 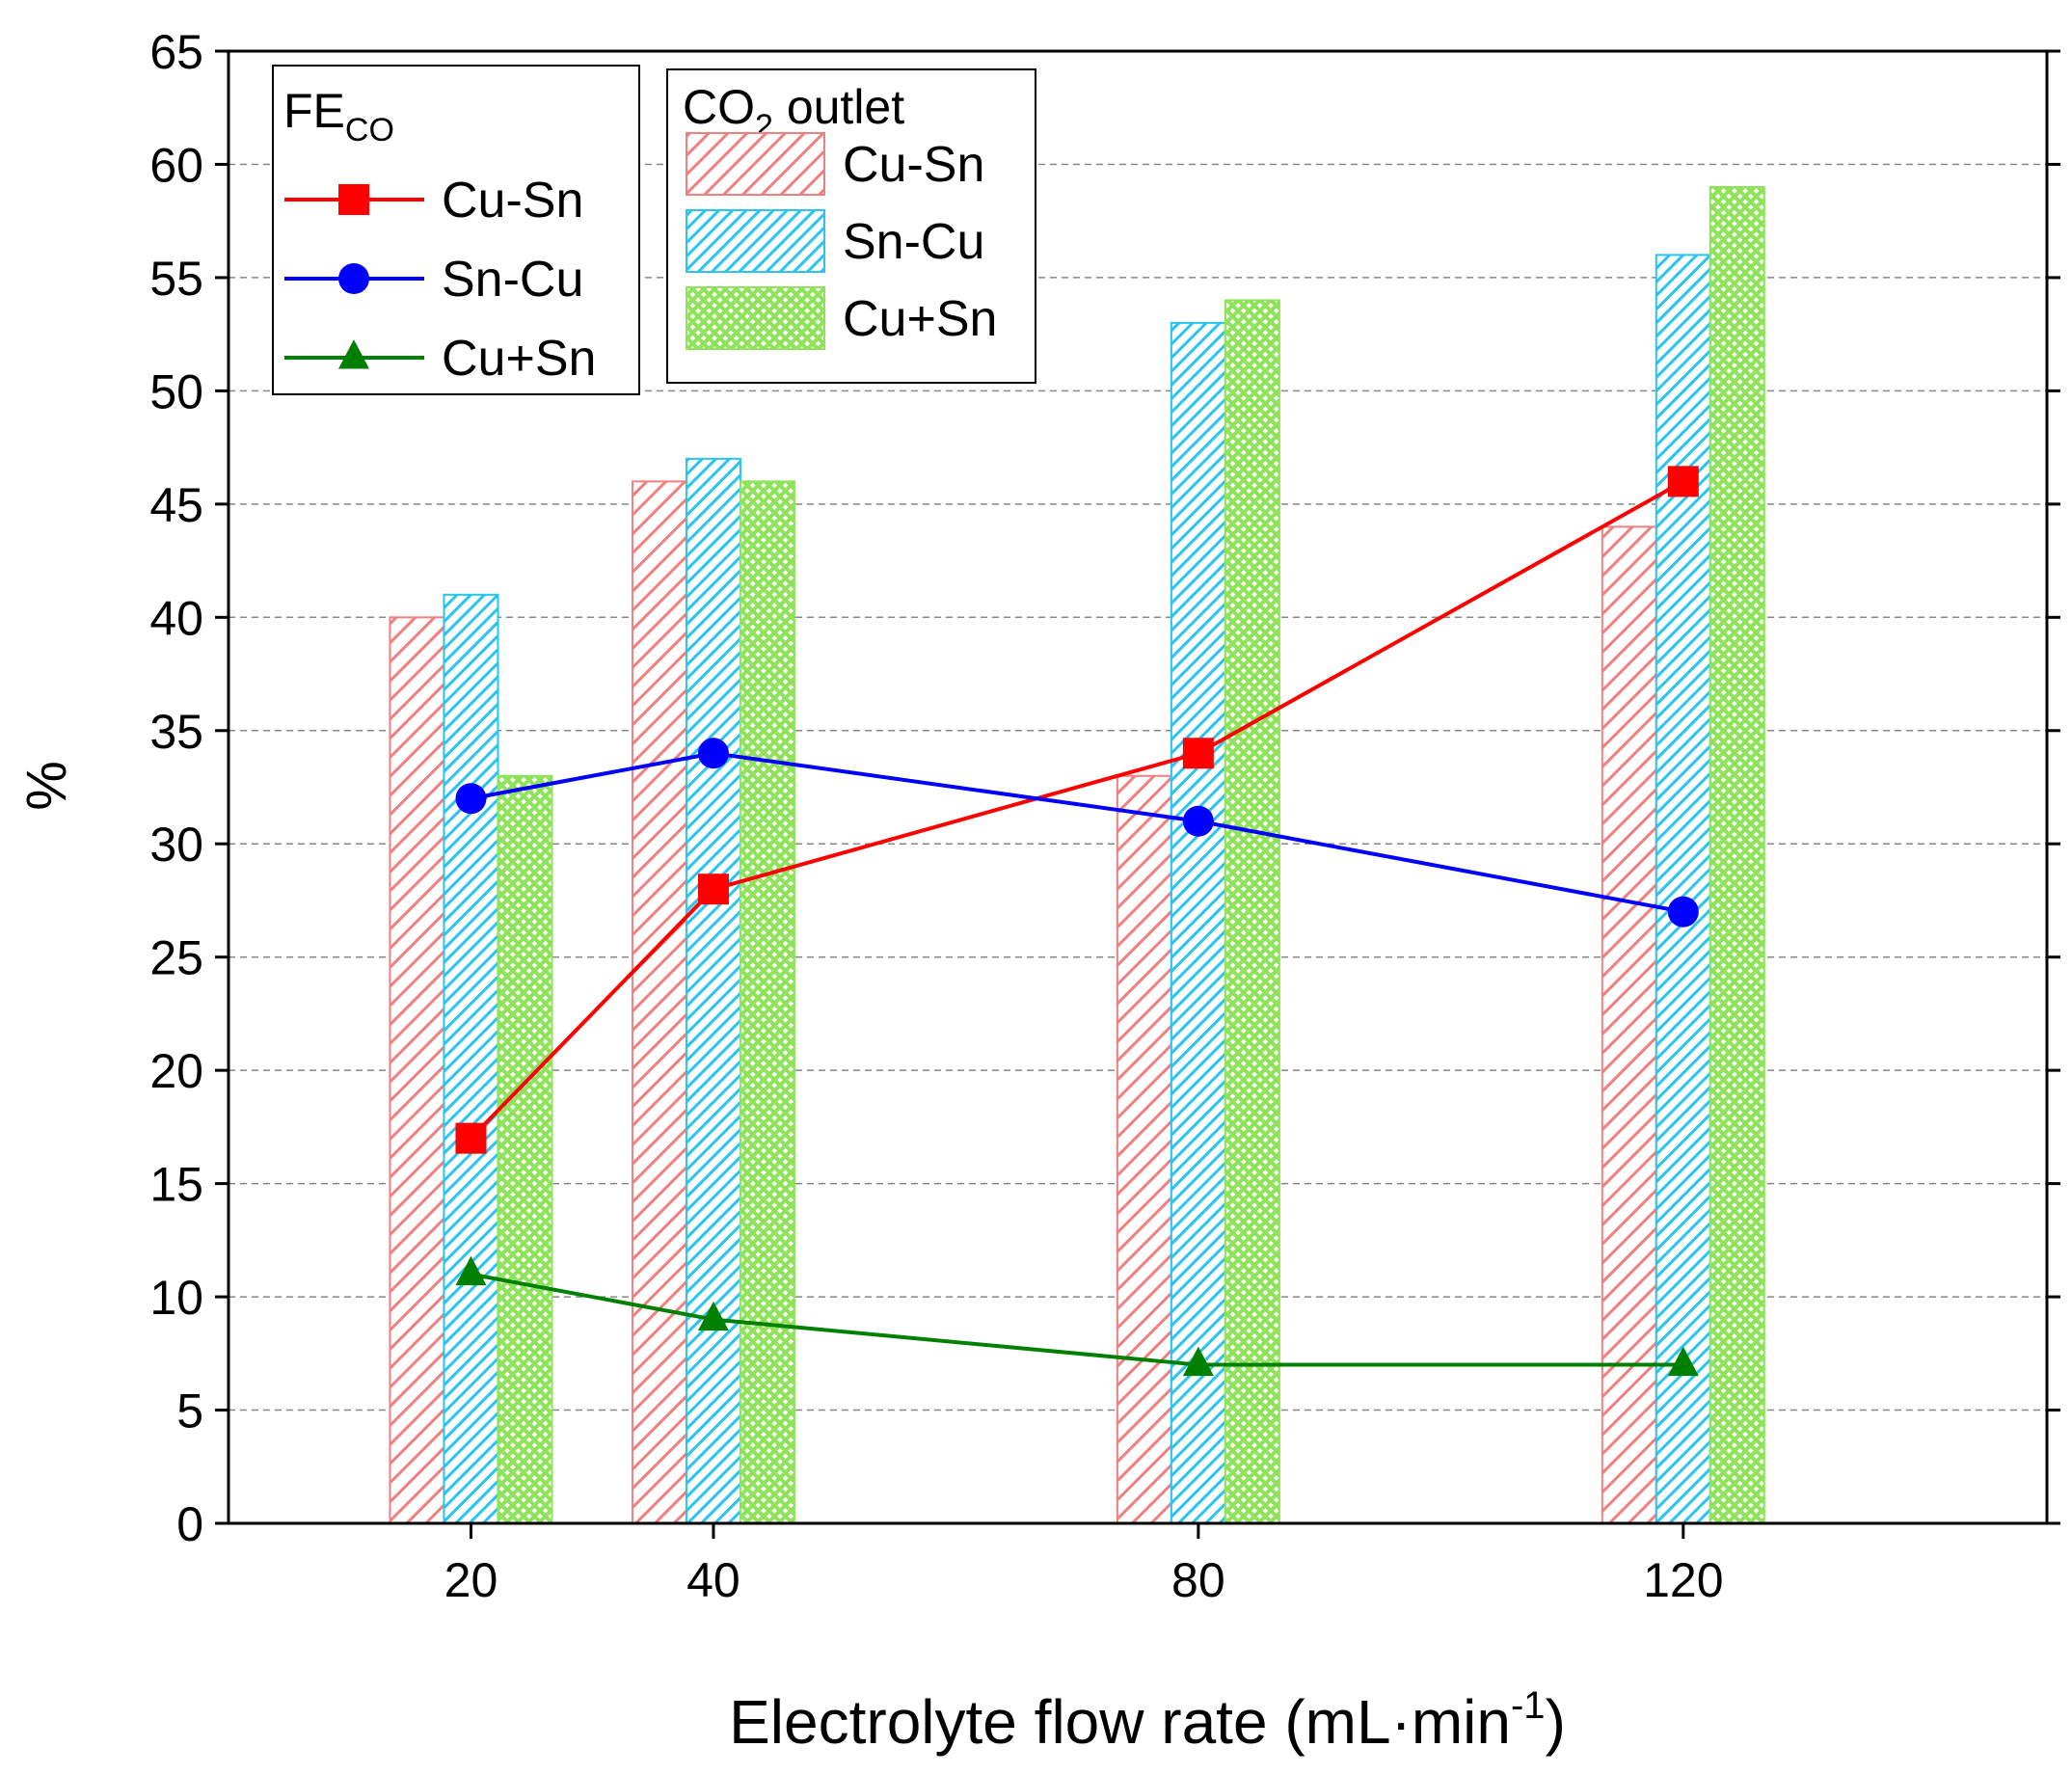 What do you see at coordinates (176, 1185) in the screenshot?
I see `y-tick-label: 15` at bounding box center [176, 1185].